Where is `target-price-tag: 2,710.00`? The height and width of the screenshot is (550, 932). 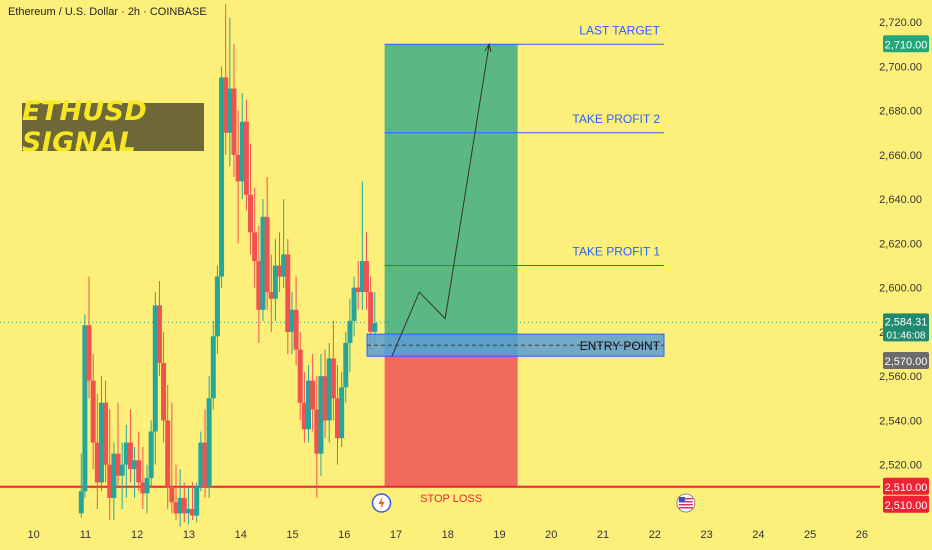
target-price-tag: 2,710.00 is located at coordinates (906, 45).